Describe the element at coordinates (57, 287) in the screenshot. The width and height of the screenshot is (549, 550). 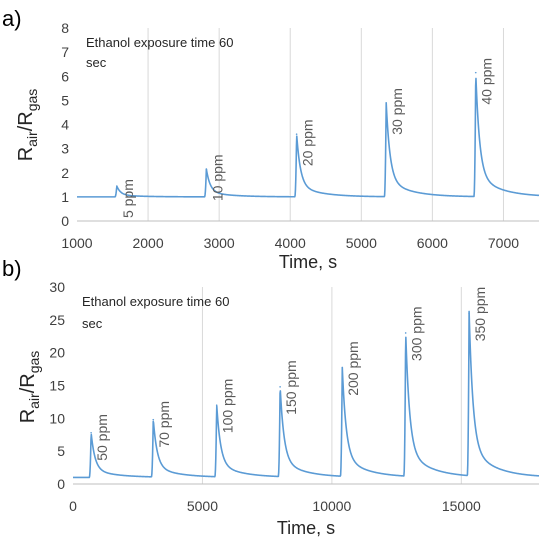
I see `y-tick-label: 30` at that location.